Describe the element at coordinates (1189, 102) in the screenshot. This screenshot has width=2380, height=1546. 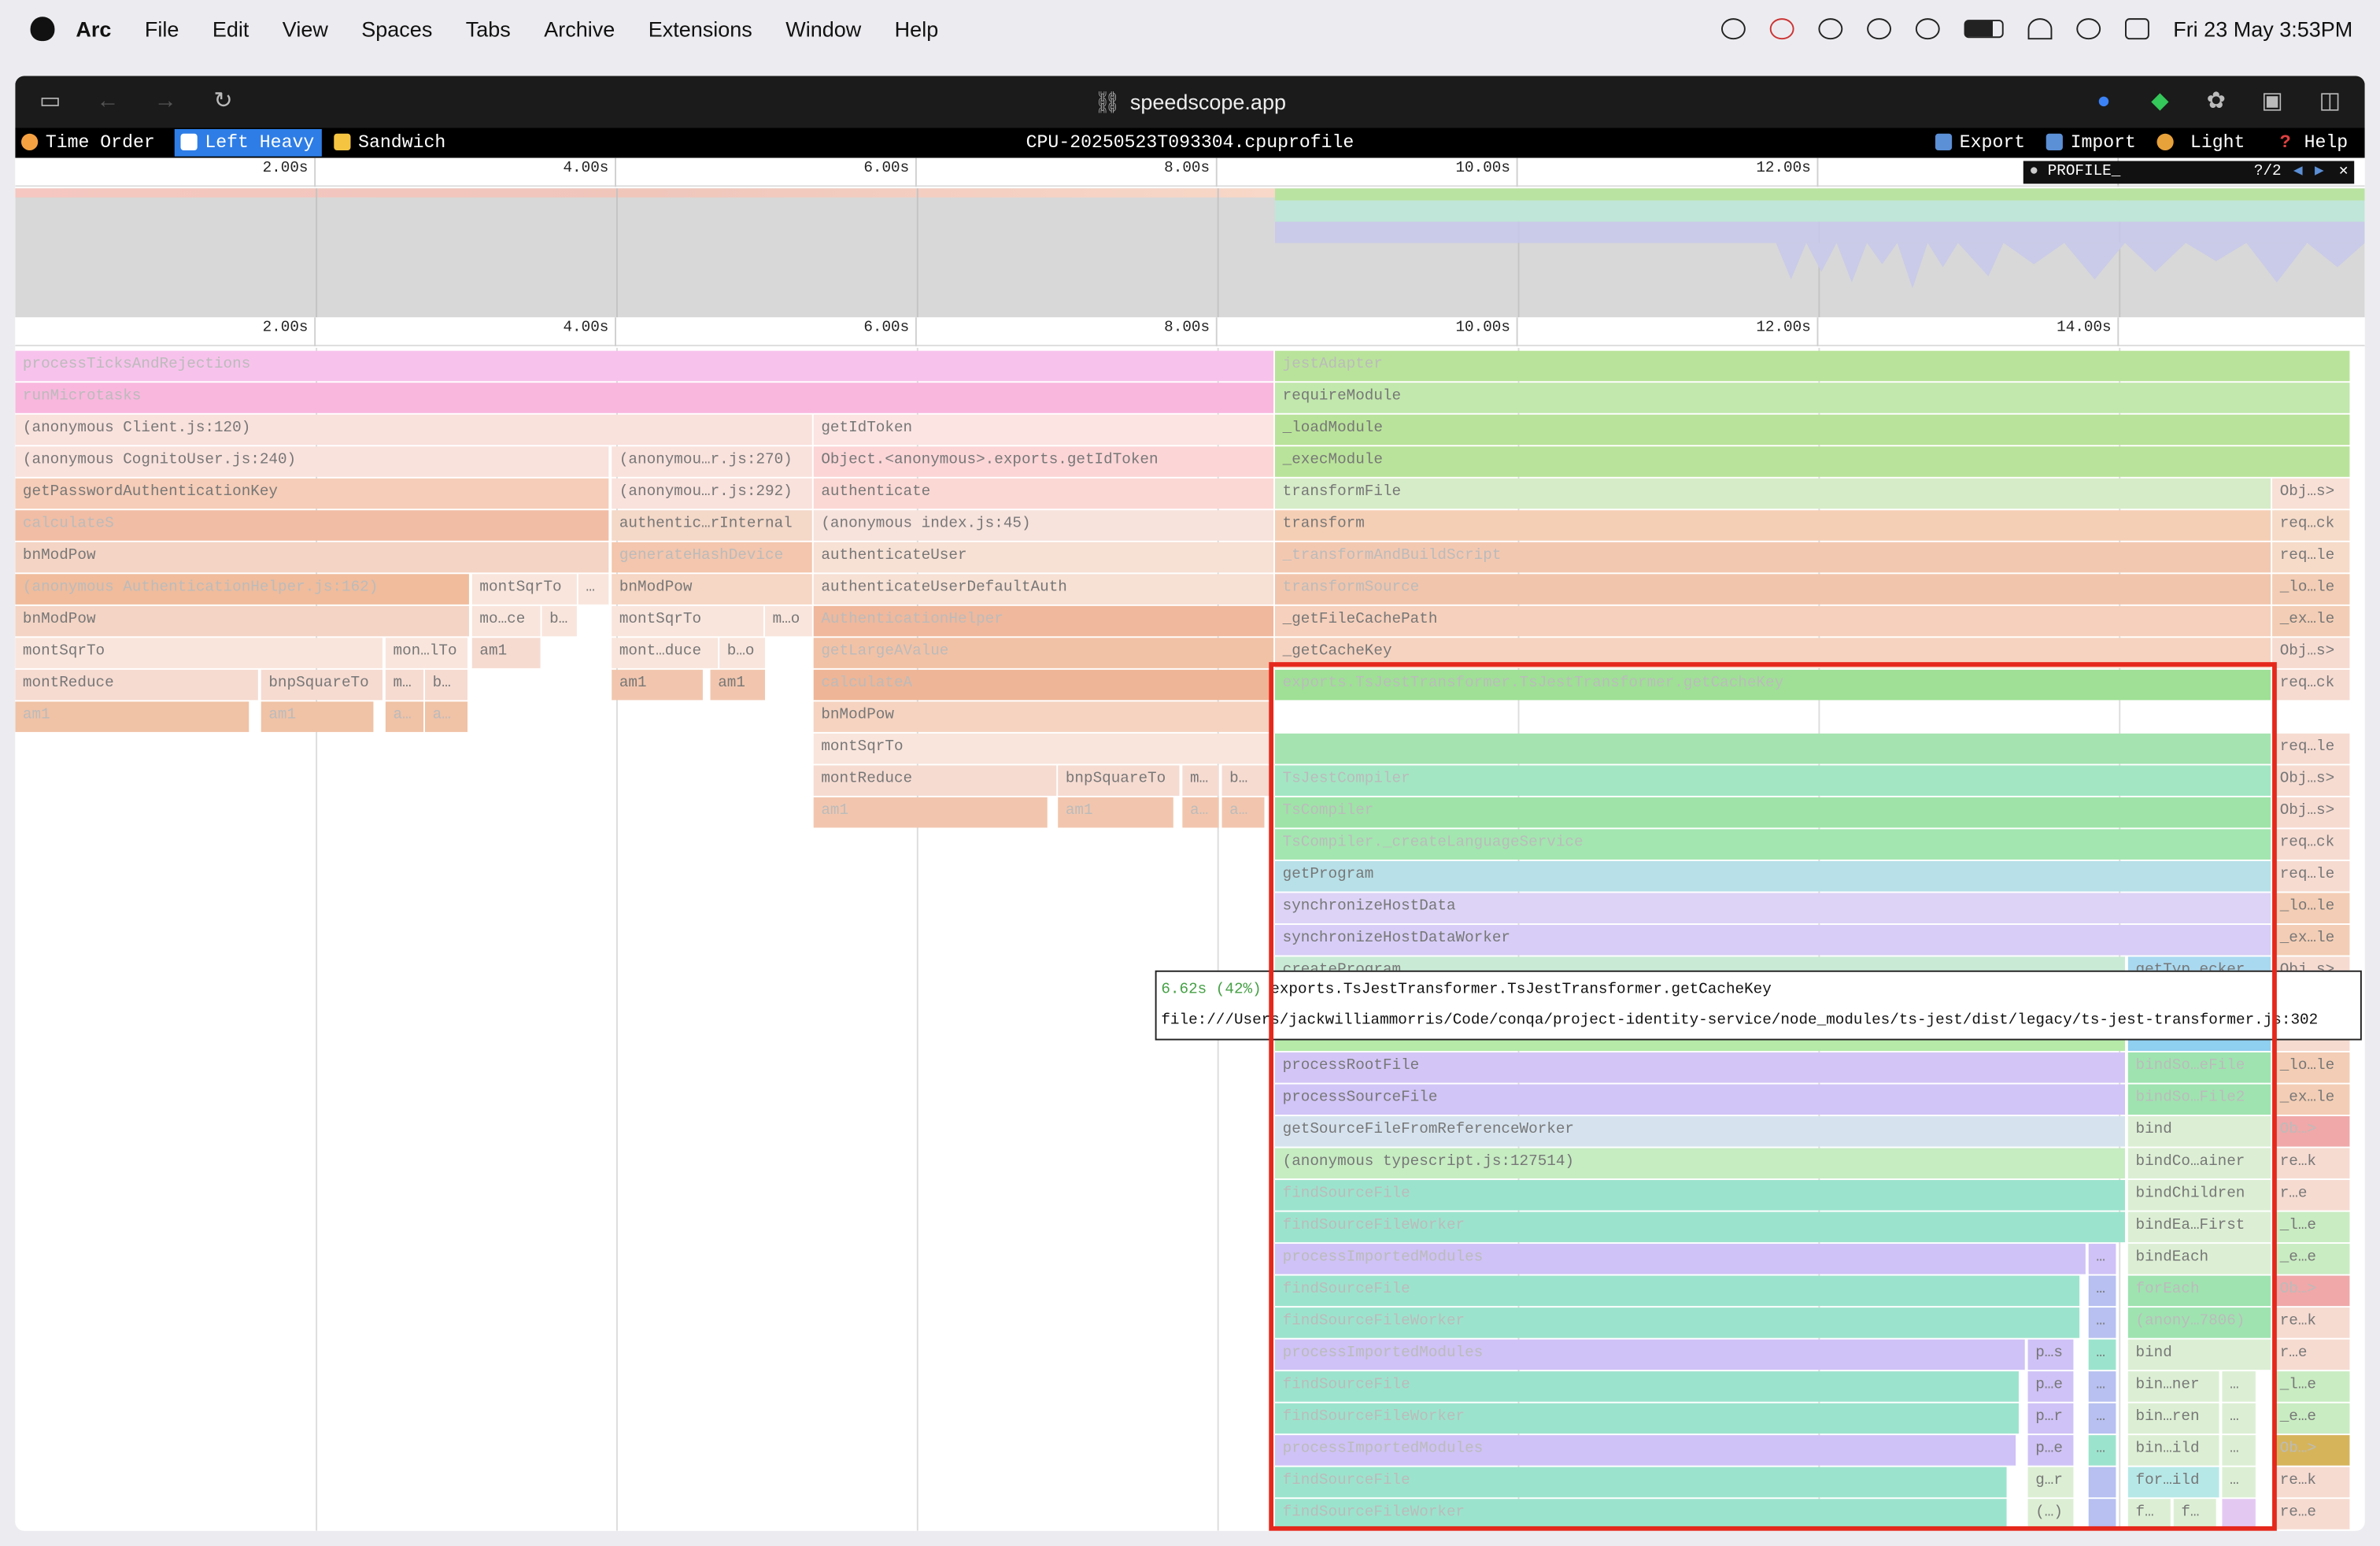
I see `url-bar: ⛓ speedscope.app` at that location.